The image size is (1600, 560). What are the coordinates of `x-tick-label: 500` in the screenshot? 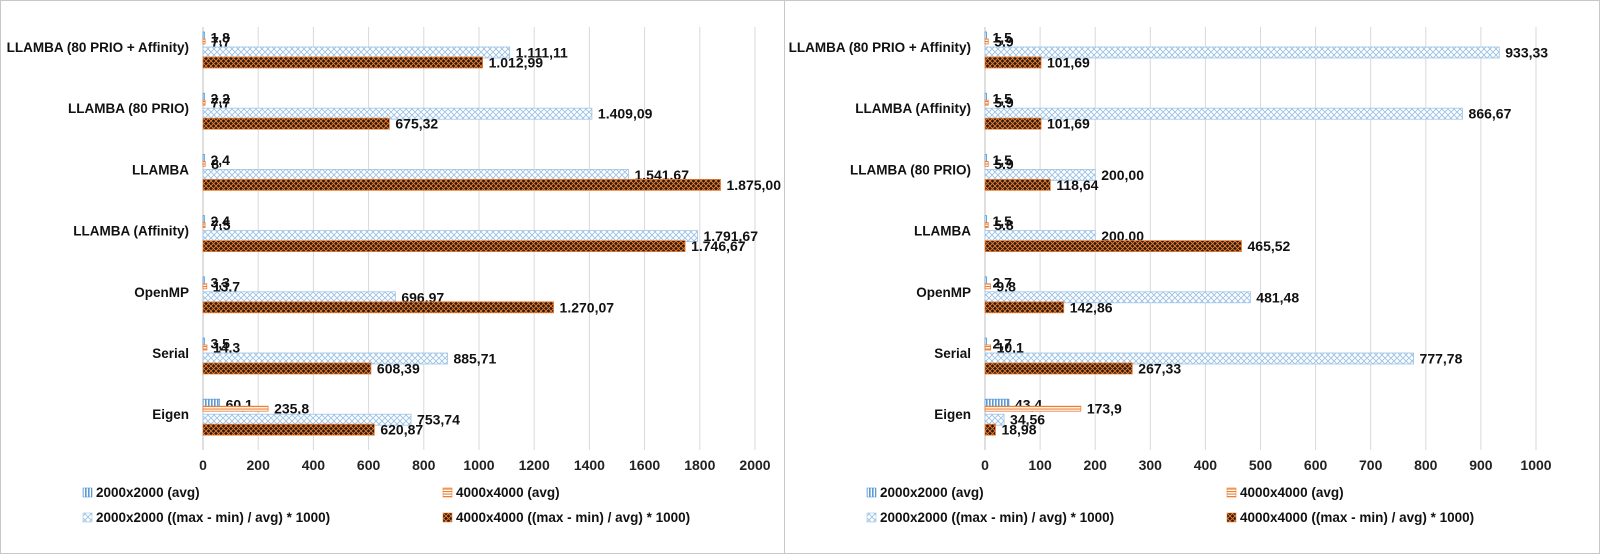 It's located at (1261, 465).